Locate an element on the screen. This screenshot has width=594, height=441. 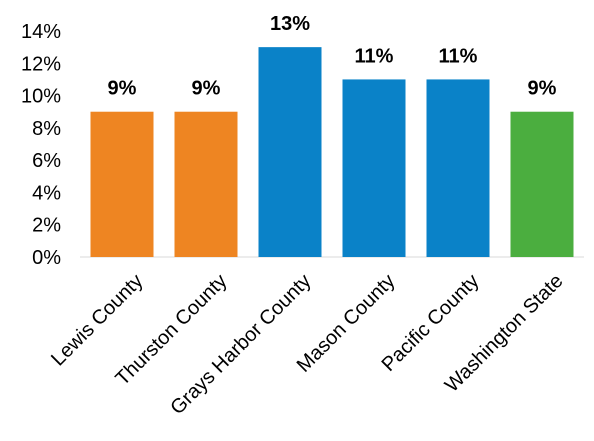
y-tick-label: 6% is located at coordinates (46, 161).